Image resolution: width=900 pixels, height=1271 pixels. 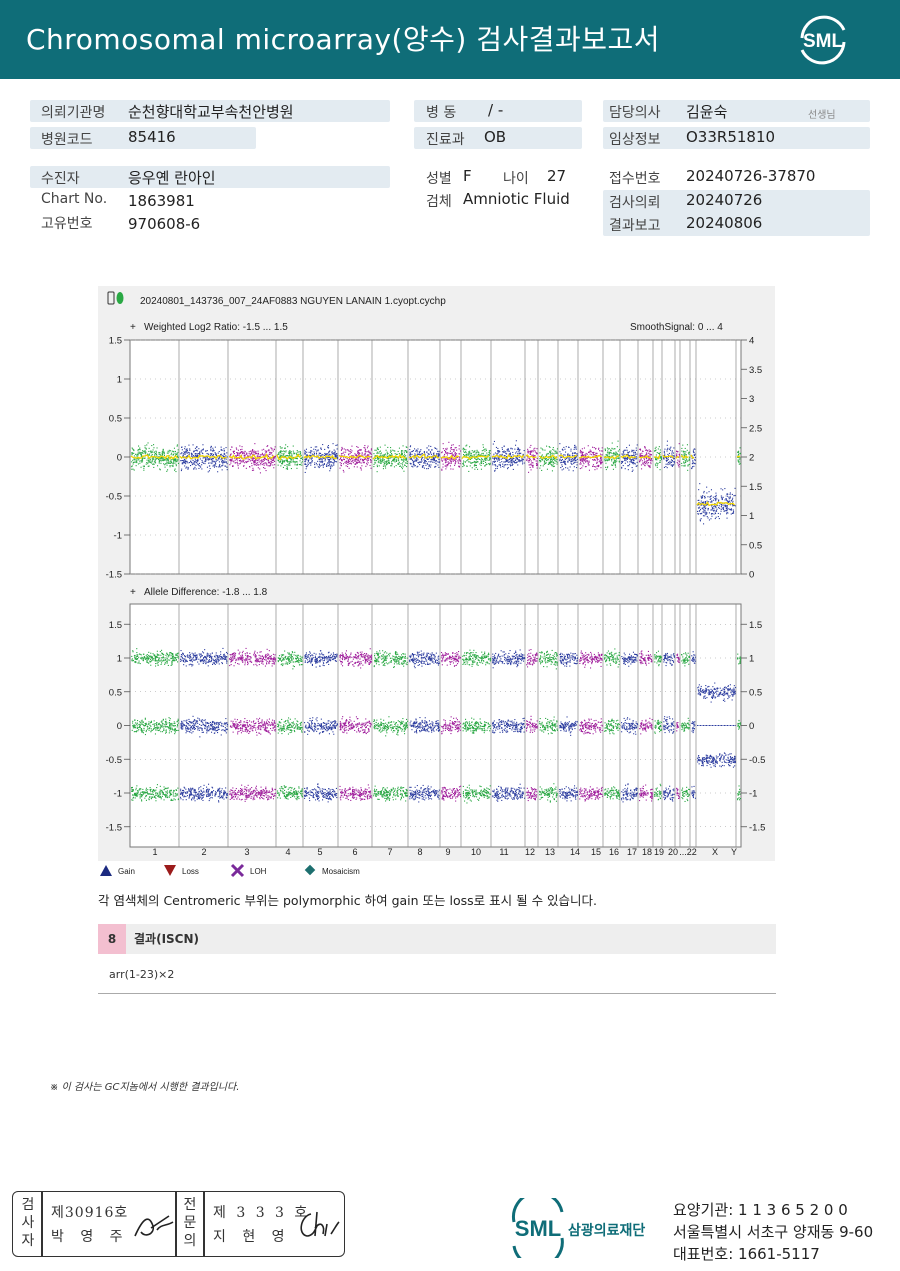 What do you see at coordinates (516, 199) in the screenshot?
I see `specimen-value: Amniotic Fluid` at bounding box center [516, 199].